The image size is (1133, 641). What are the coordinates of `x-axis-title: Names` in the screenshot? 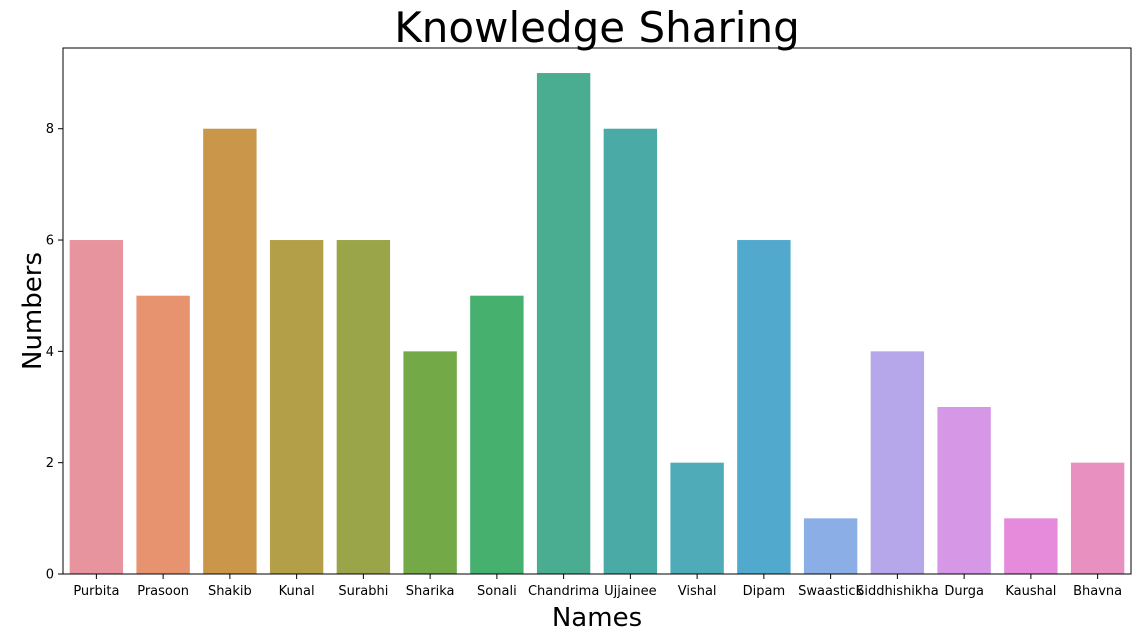 It's located at (597, 618).